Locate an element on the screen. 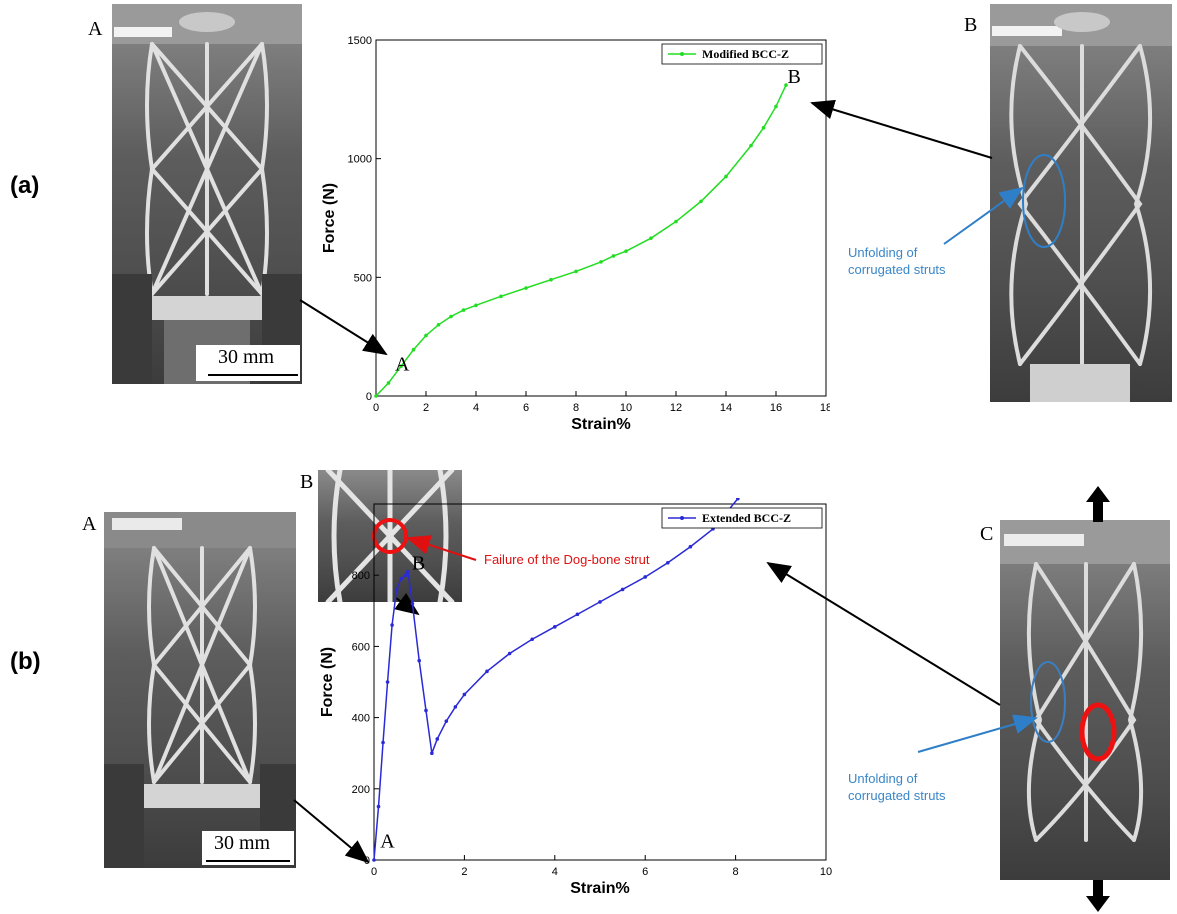 This screenshot has height=914, width=1177. chart1-y-tick-label: 400 is located at coordinates (361, 719).